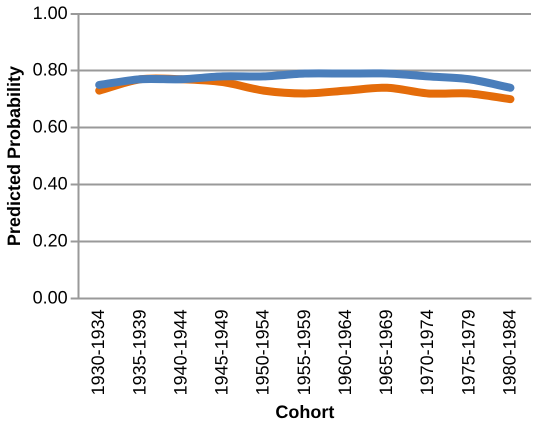 This screenshot has width=546, height=428. I want to click on x-tick-label: 1930-1934, so click(98, 352).